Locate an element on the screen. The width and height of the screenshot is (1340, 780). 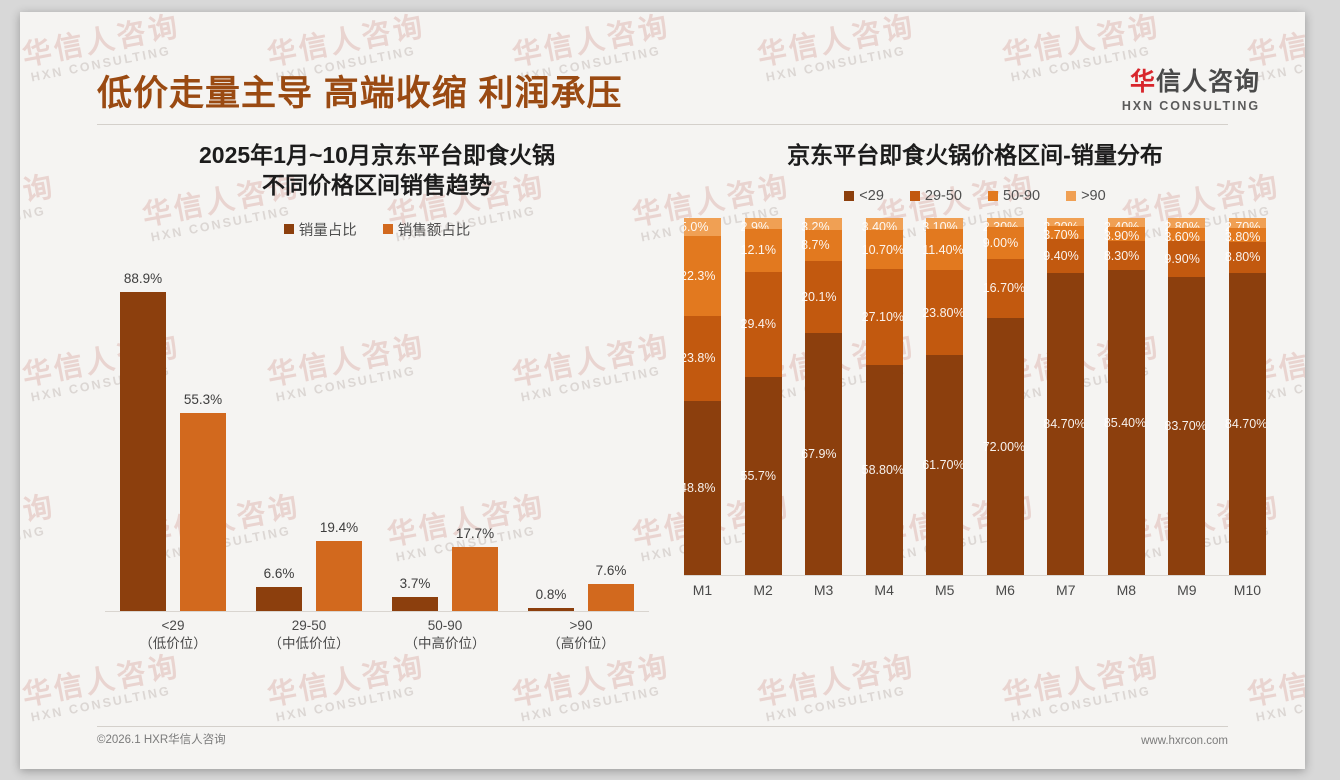
legend-item-50-90: 50-90 is located at coordinates (1014, 196).